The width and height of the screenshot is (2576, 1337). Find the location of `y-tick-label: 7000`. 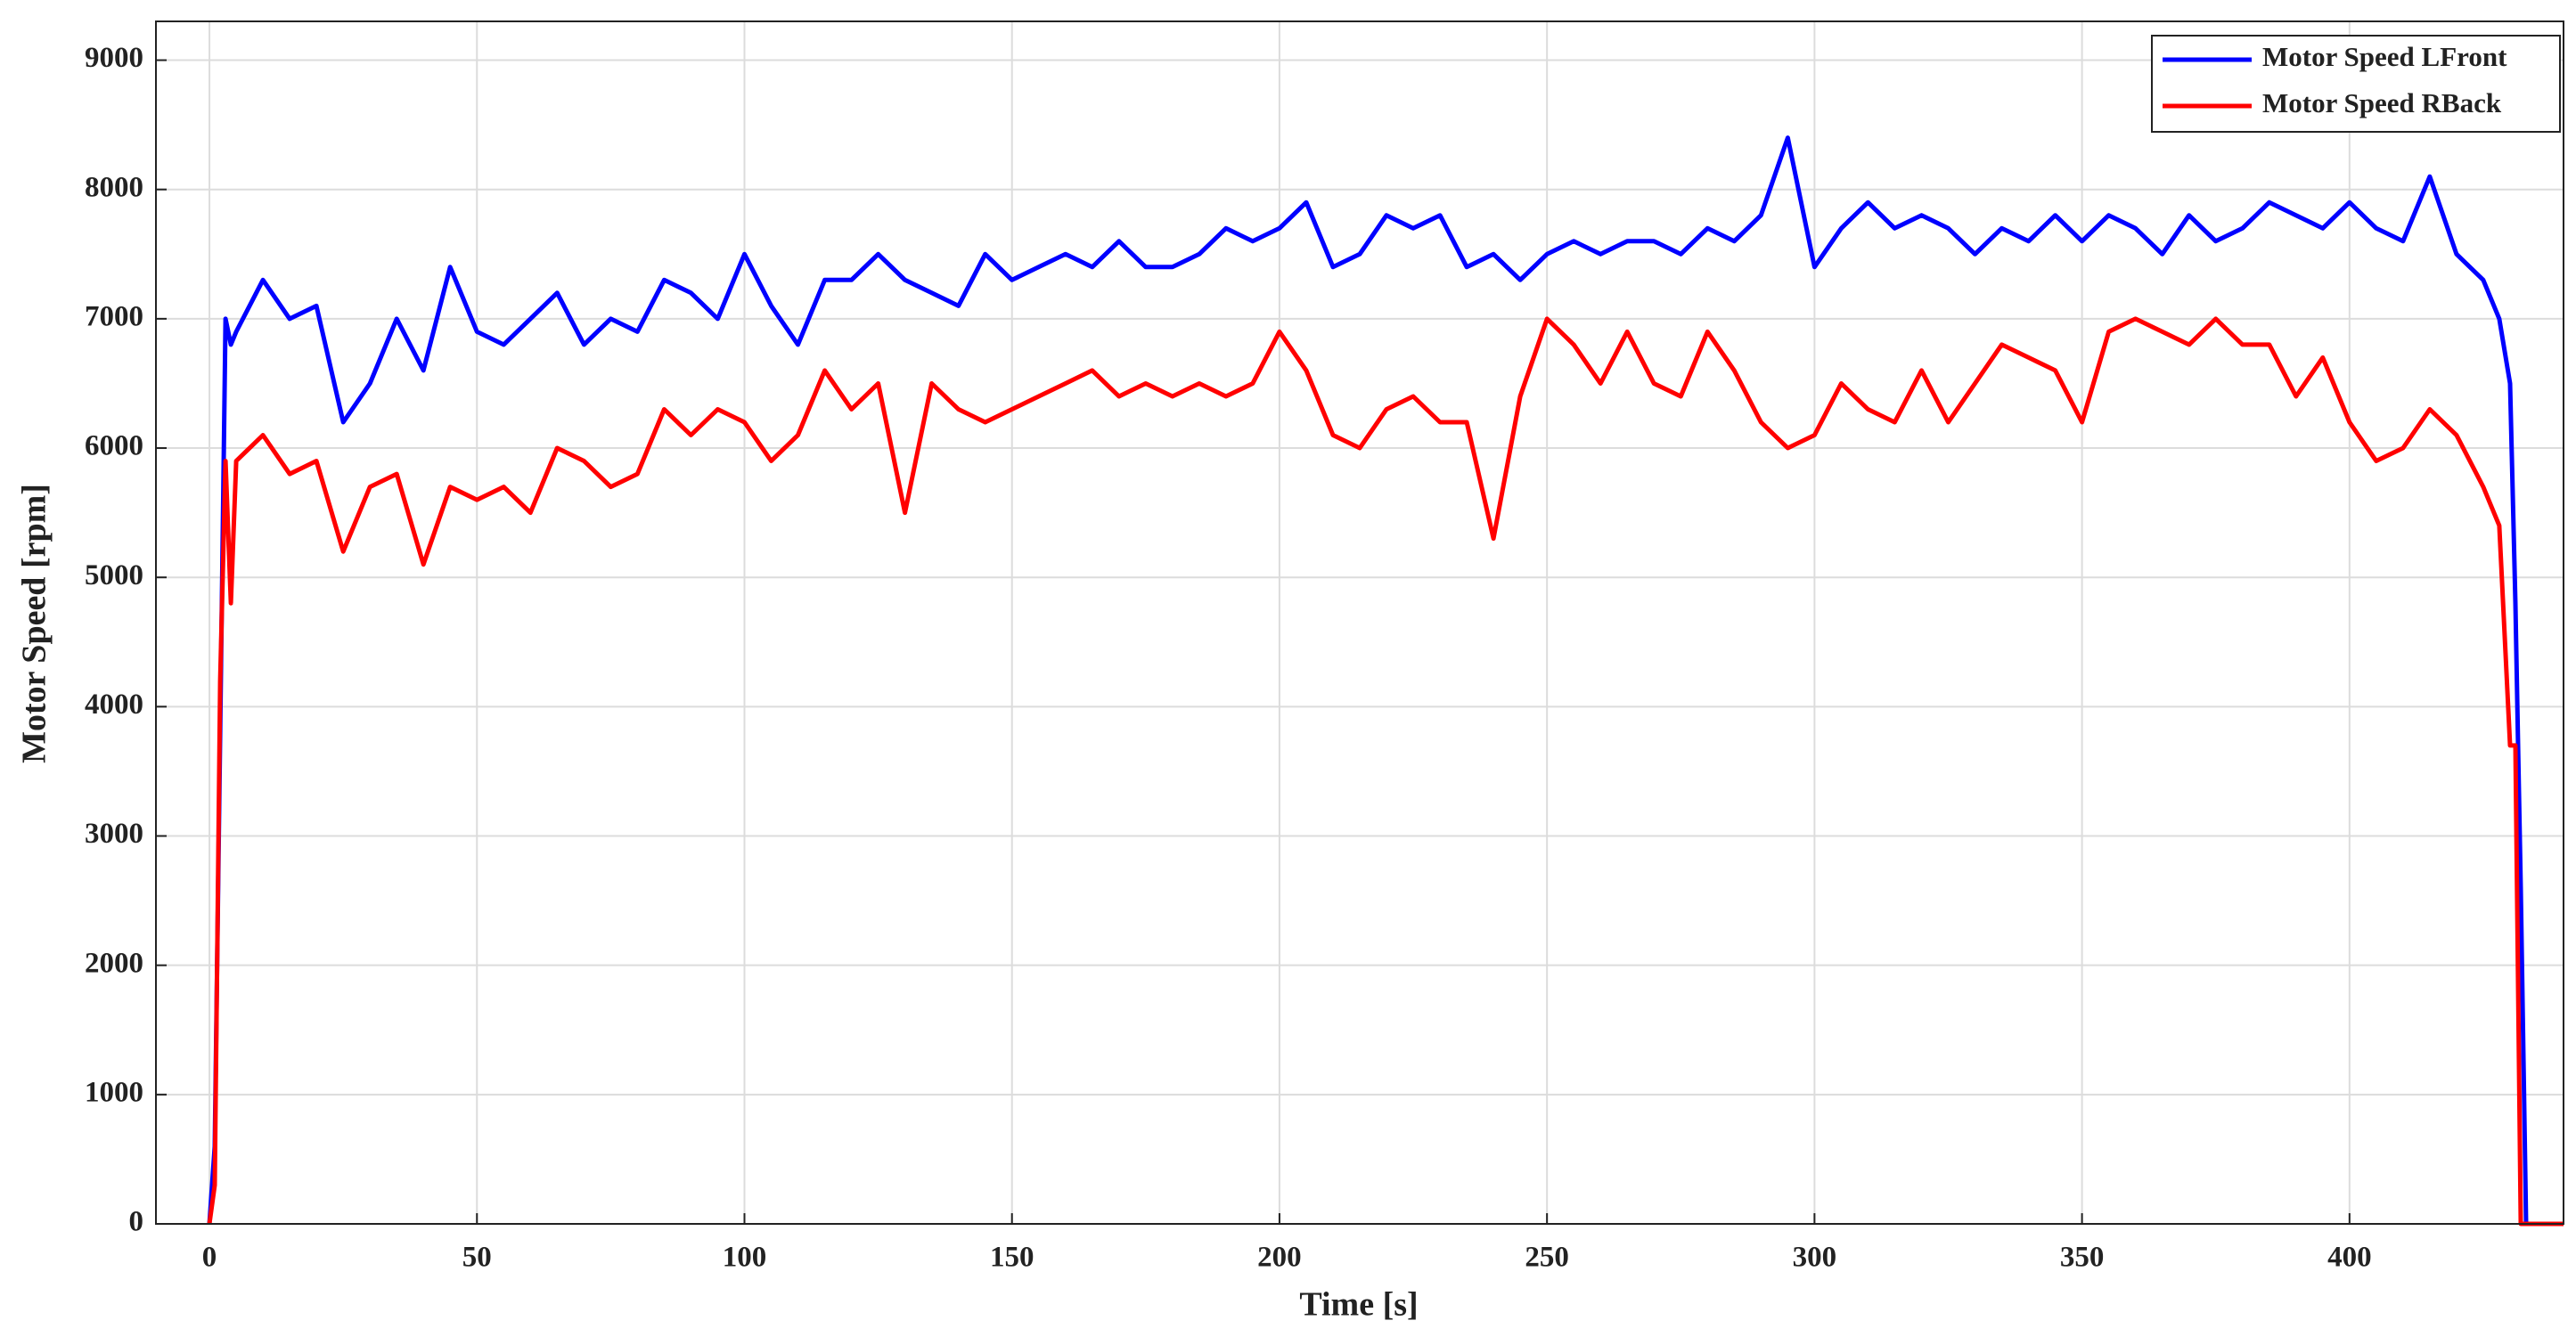

y-tick-label: 7000 is located at coordinates (114, 316).